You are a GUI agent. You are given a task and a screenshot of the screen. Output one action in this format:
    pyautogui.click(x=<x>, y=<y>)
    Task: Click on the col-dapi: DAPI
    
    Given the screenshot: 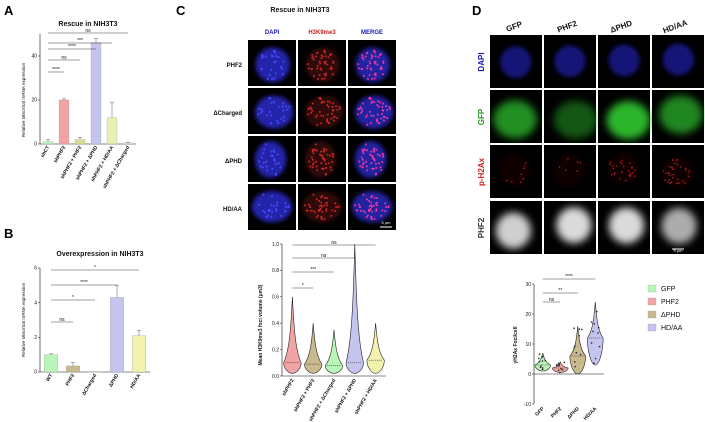 What is the action you would take?
    pyautogui.click(x=272, y=33)
    